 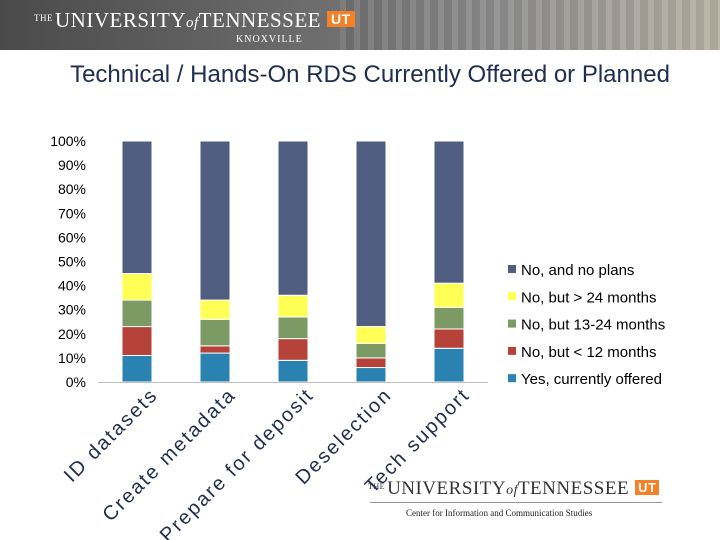 What do you see at coordinates (192, 23) in the screenshot?
I see `banner-of: of` at bounding box center [192, 23].